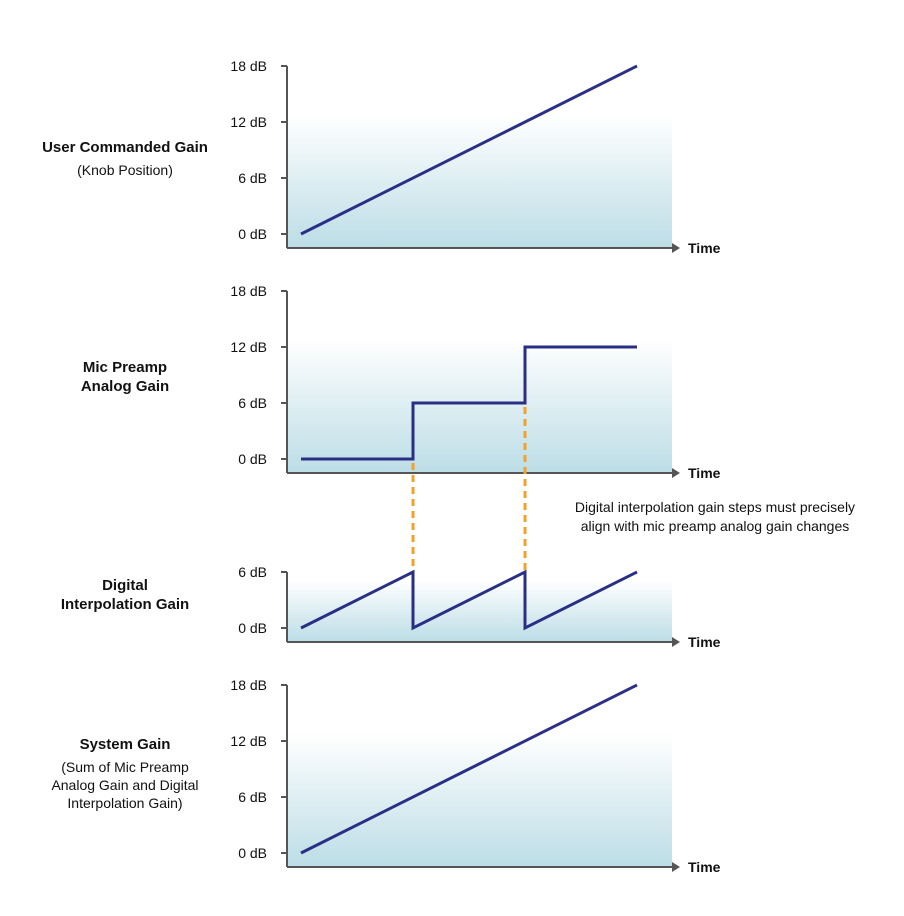 This screenshot has height=916, width=904. Describe the element at coordinates (125, 803) in the screenshot. I see `row-subtitle-line: Interpolation Gain)` at that location.